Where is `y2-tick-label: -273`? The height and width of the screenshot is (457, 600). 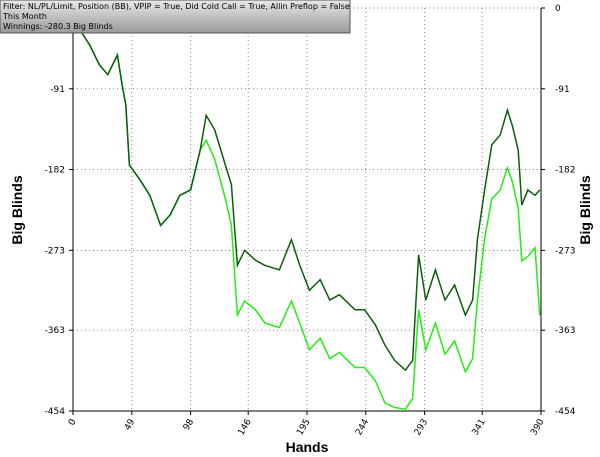
y2-tick-label: -273 is located at coordinates (565, 251).